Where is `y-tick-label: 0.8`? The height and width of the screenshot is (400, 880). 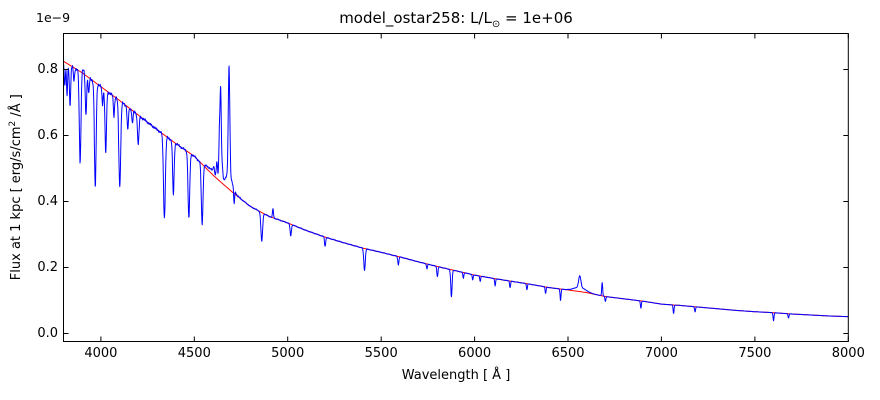
y-tick-label: 0.8 is located at coordinates (47, 69).